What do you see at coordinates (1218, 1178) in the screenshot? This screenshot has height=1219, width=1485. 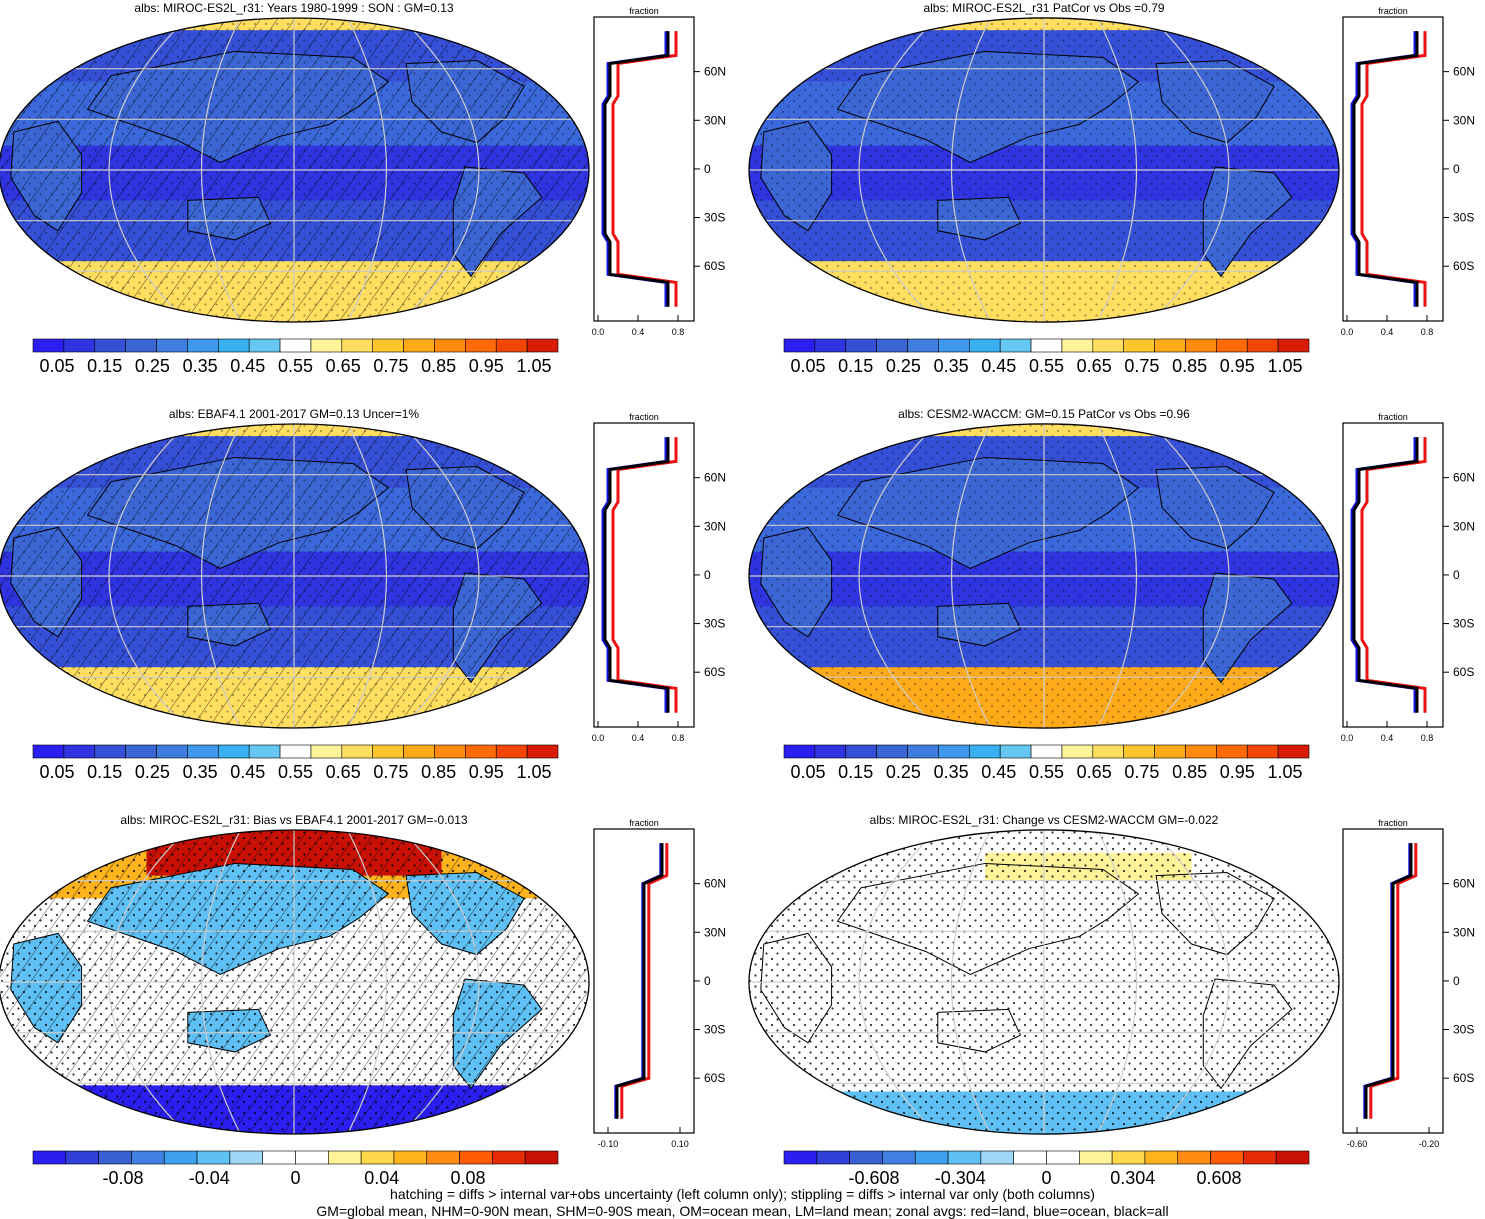 I see `colorbar-label: 0.608` at bounding box center [1218, 1178].